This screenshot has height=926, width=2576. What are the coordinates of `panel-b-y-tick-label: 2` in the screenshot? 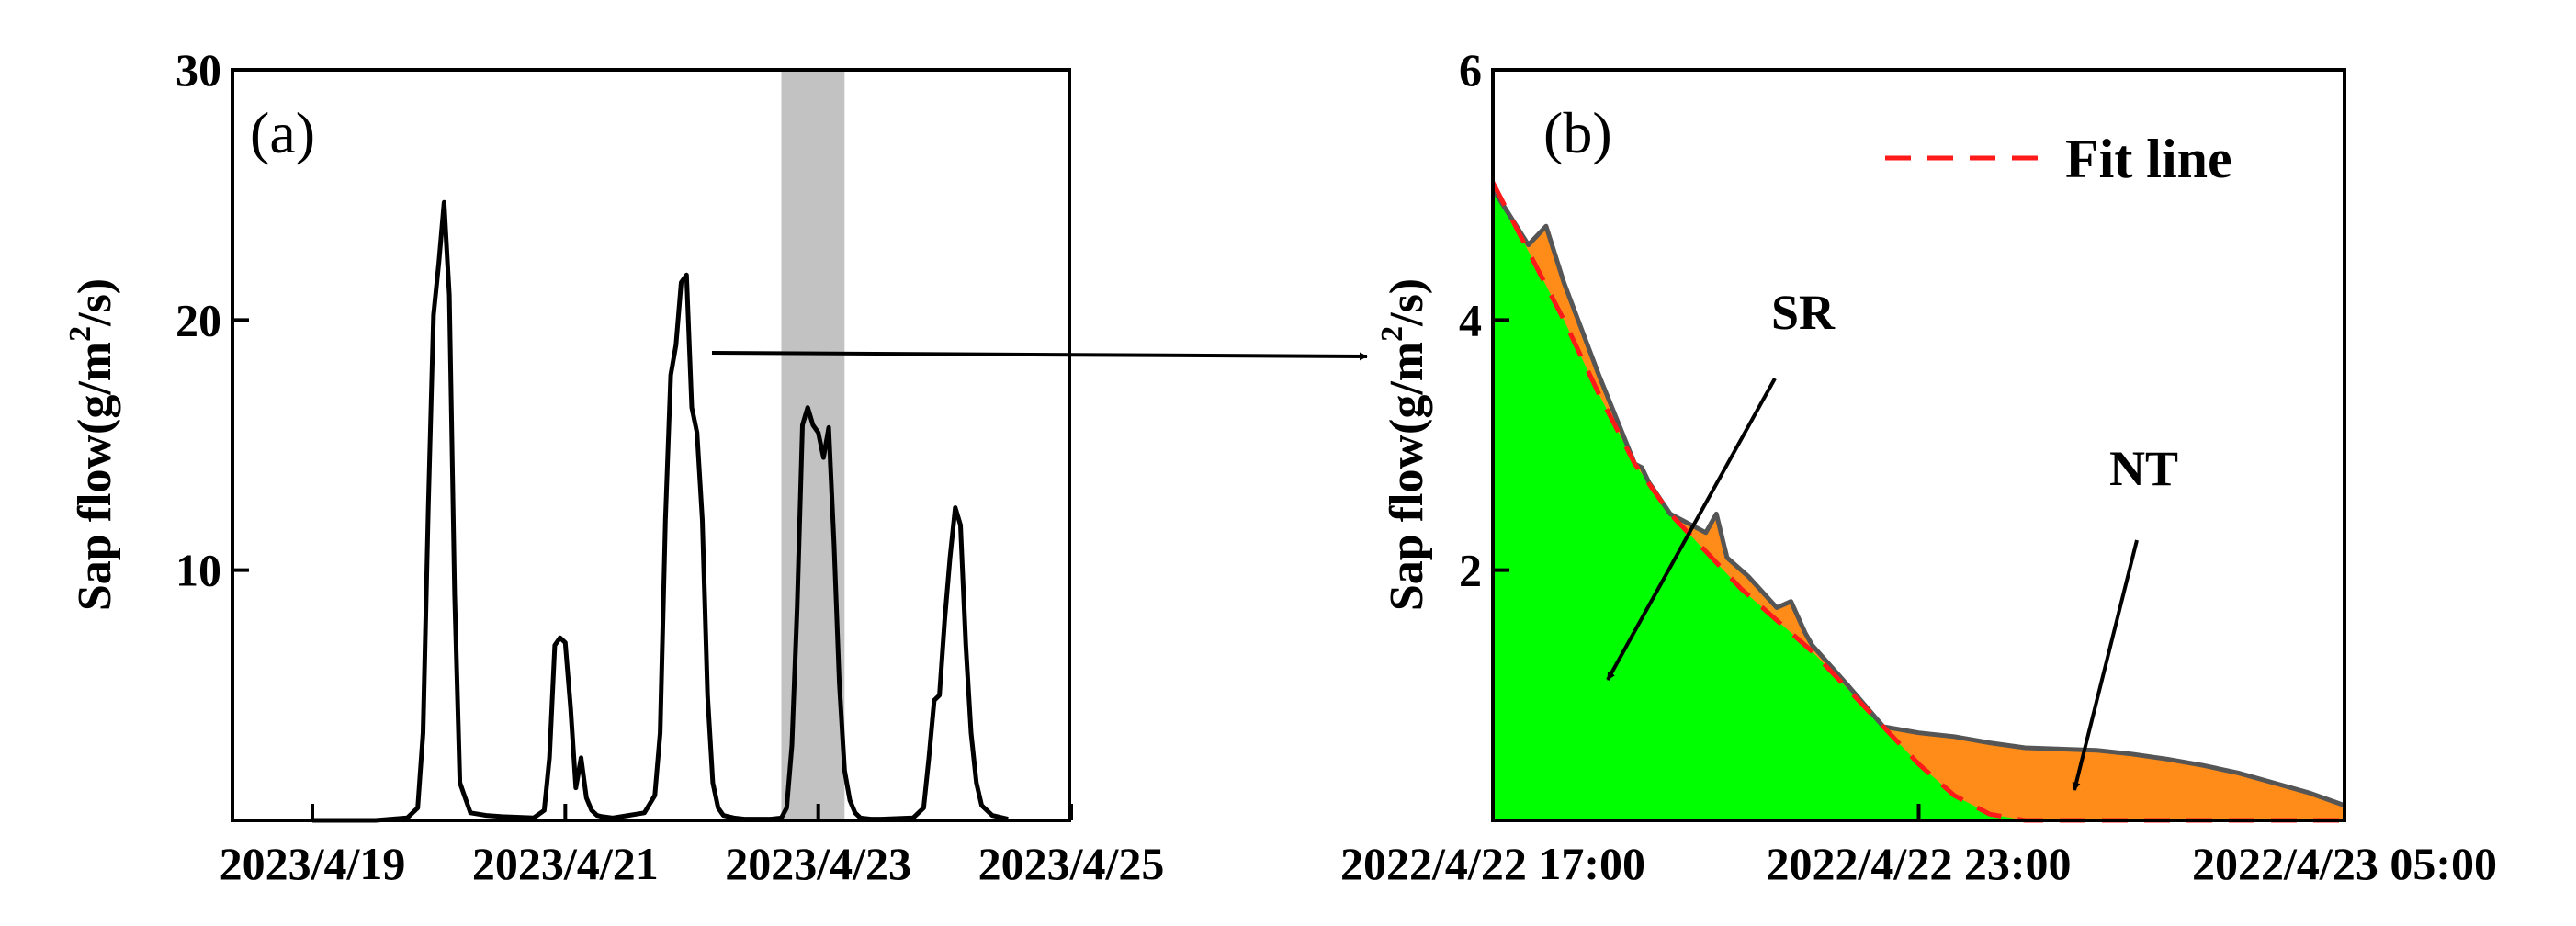 It's located at (1470, 570).